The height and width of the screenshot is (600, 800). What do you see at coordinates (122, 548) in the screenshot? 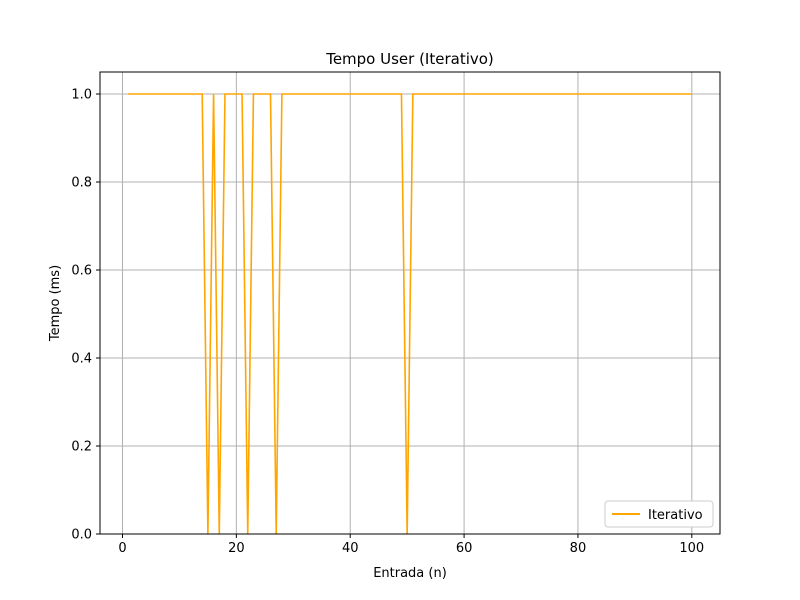
I see `x-tick-label: 0` at bounding box center [122, 548].